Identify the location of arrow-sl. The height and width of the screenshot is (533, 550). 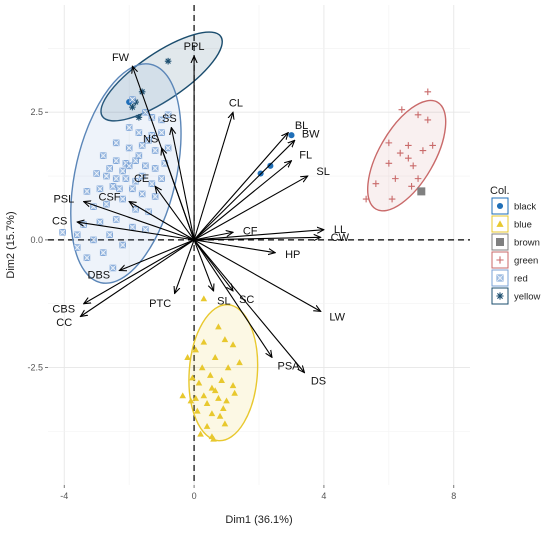
(250, 208).